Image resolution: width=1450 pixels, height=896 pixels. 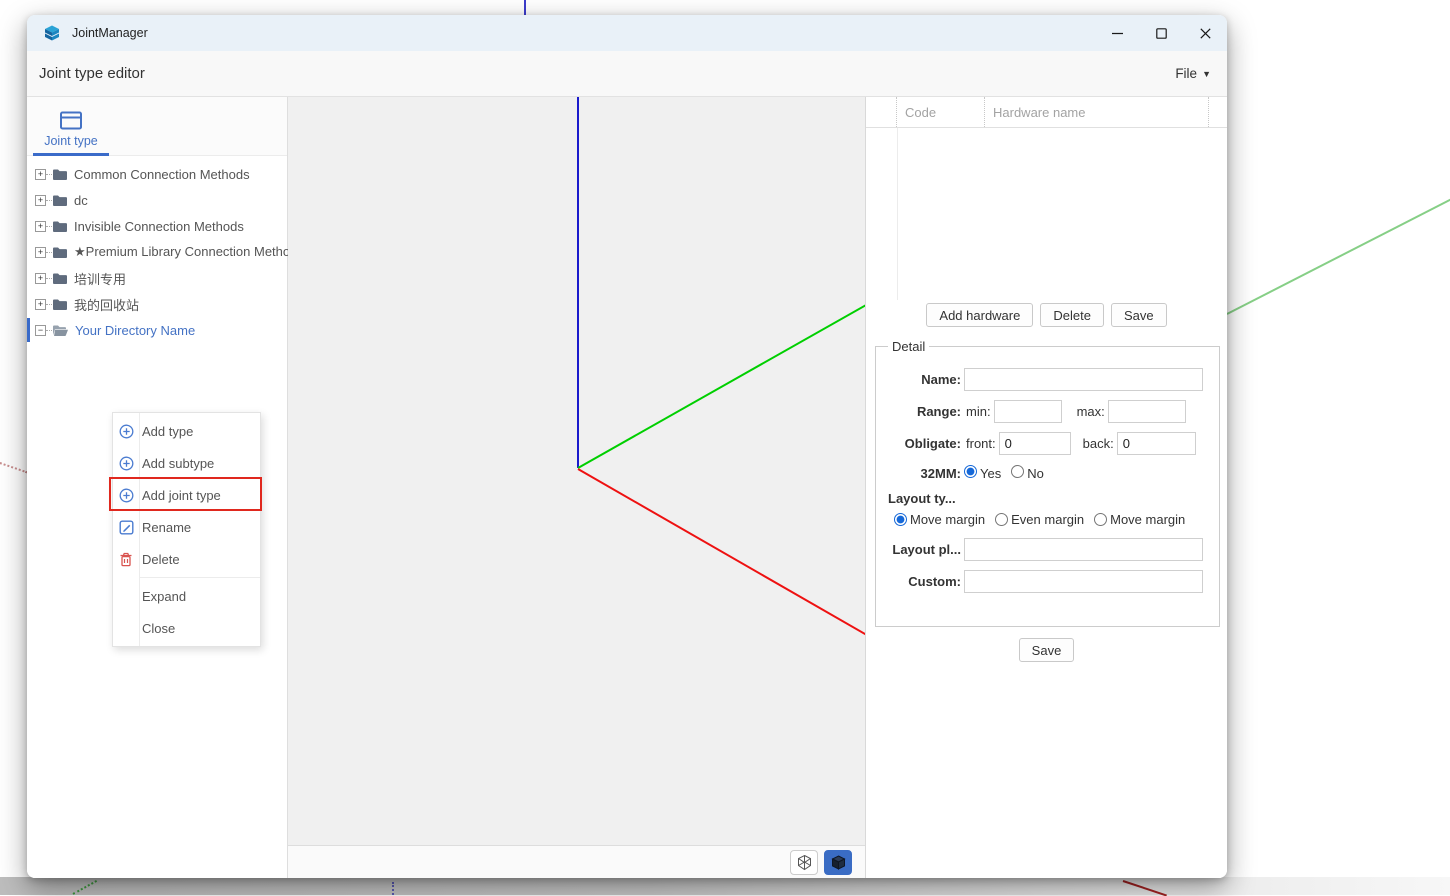 I want to click on tab-joint-type: Joint type, so click(x=71, y=129).